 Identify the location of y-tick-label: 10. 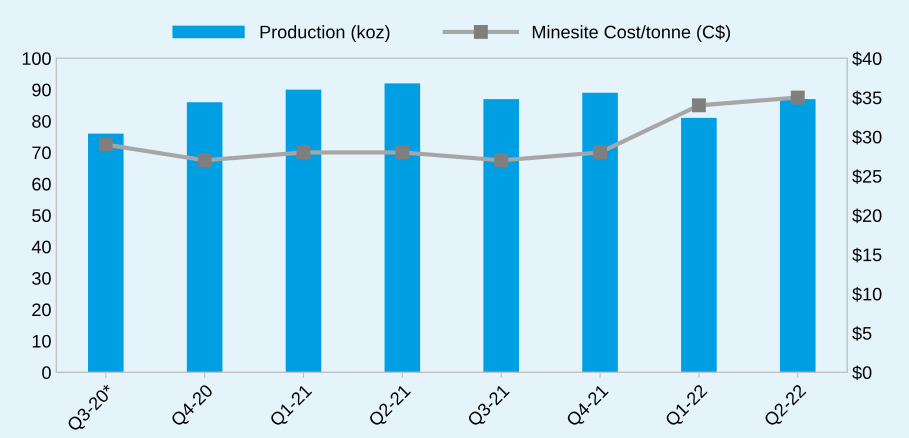
(41, 341).